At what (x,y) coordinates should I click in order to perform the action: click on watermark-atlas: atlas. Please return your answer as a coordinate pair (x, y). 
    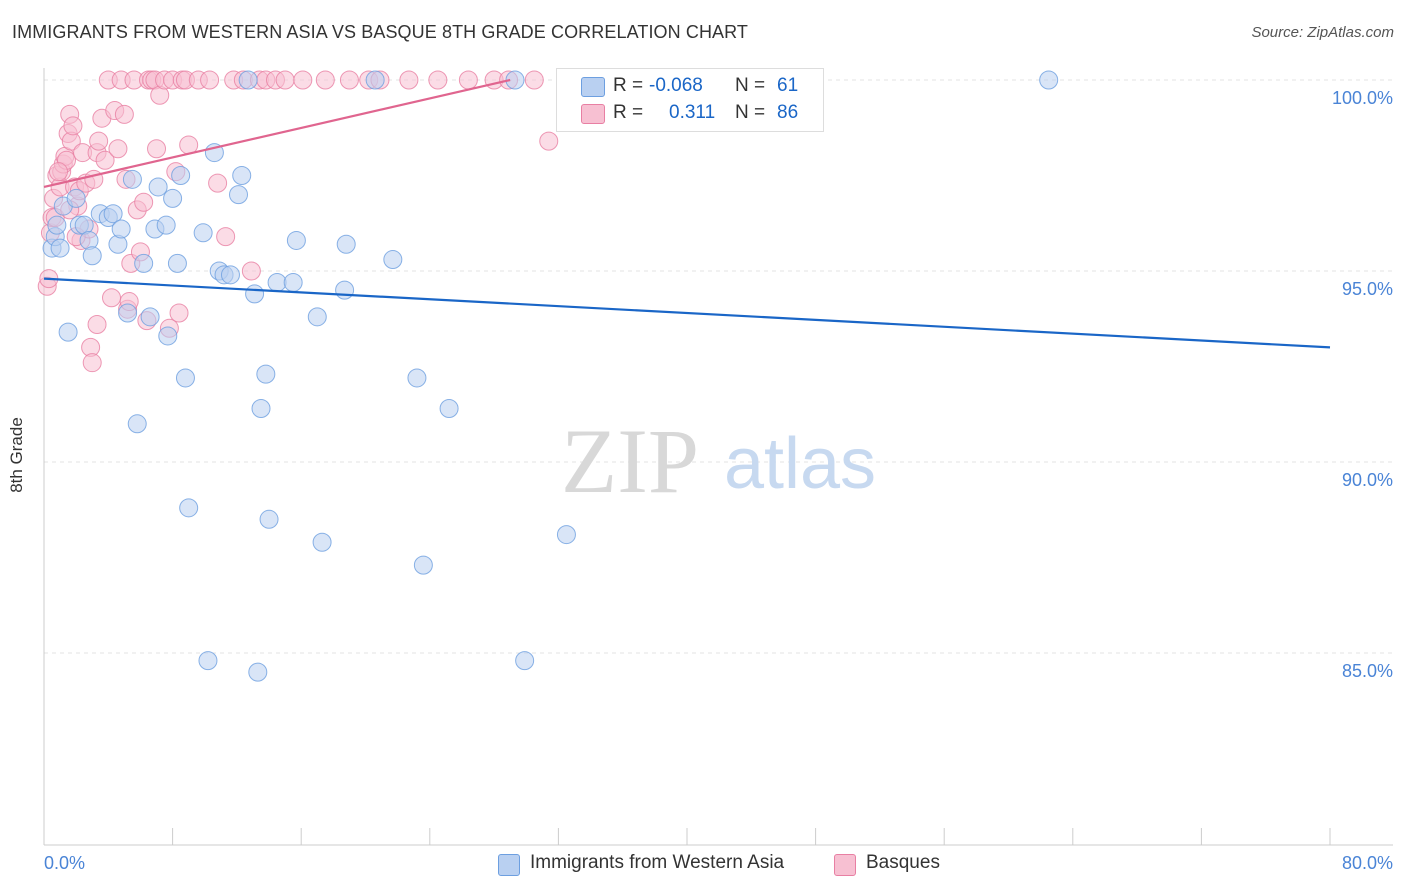
    Looking at the image, I should click on (800, 464).